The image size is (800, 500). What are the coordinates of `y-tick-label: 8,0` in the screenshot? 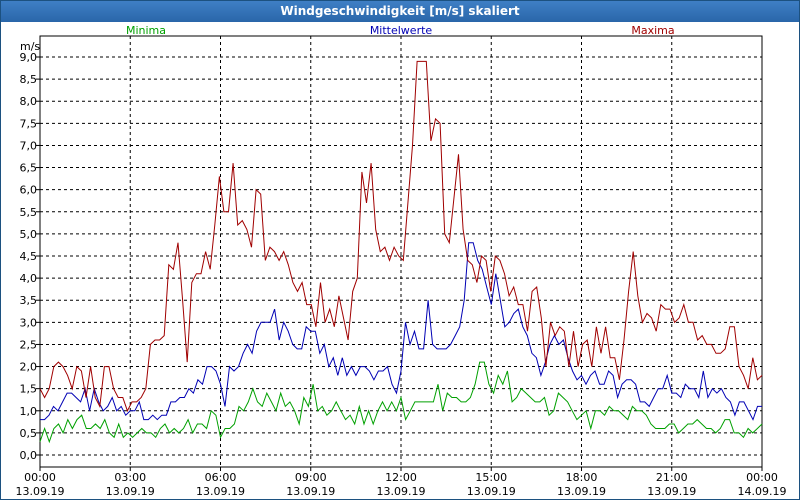 It's located at (29, 101).